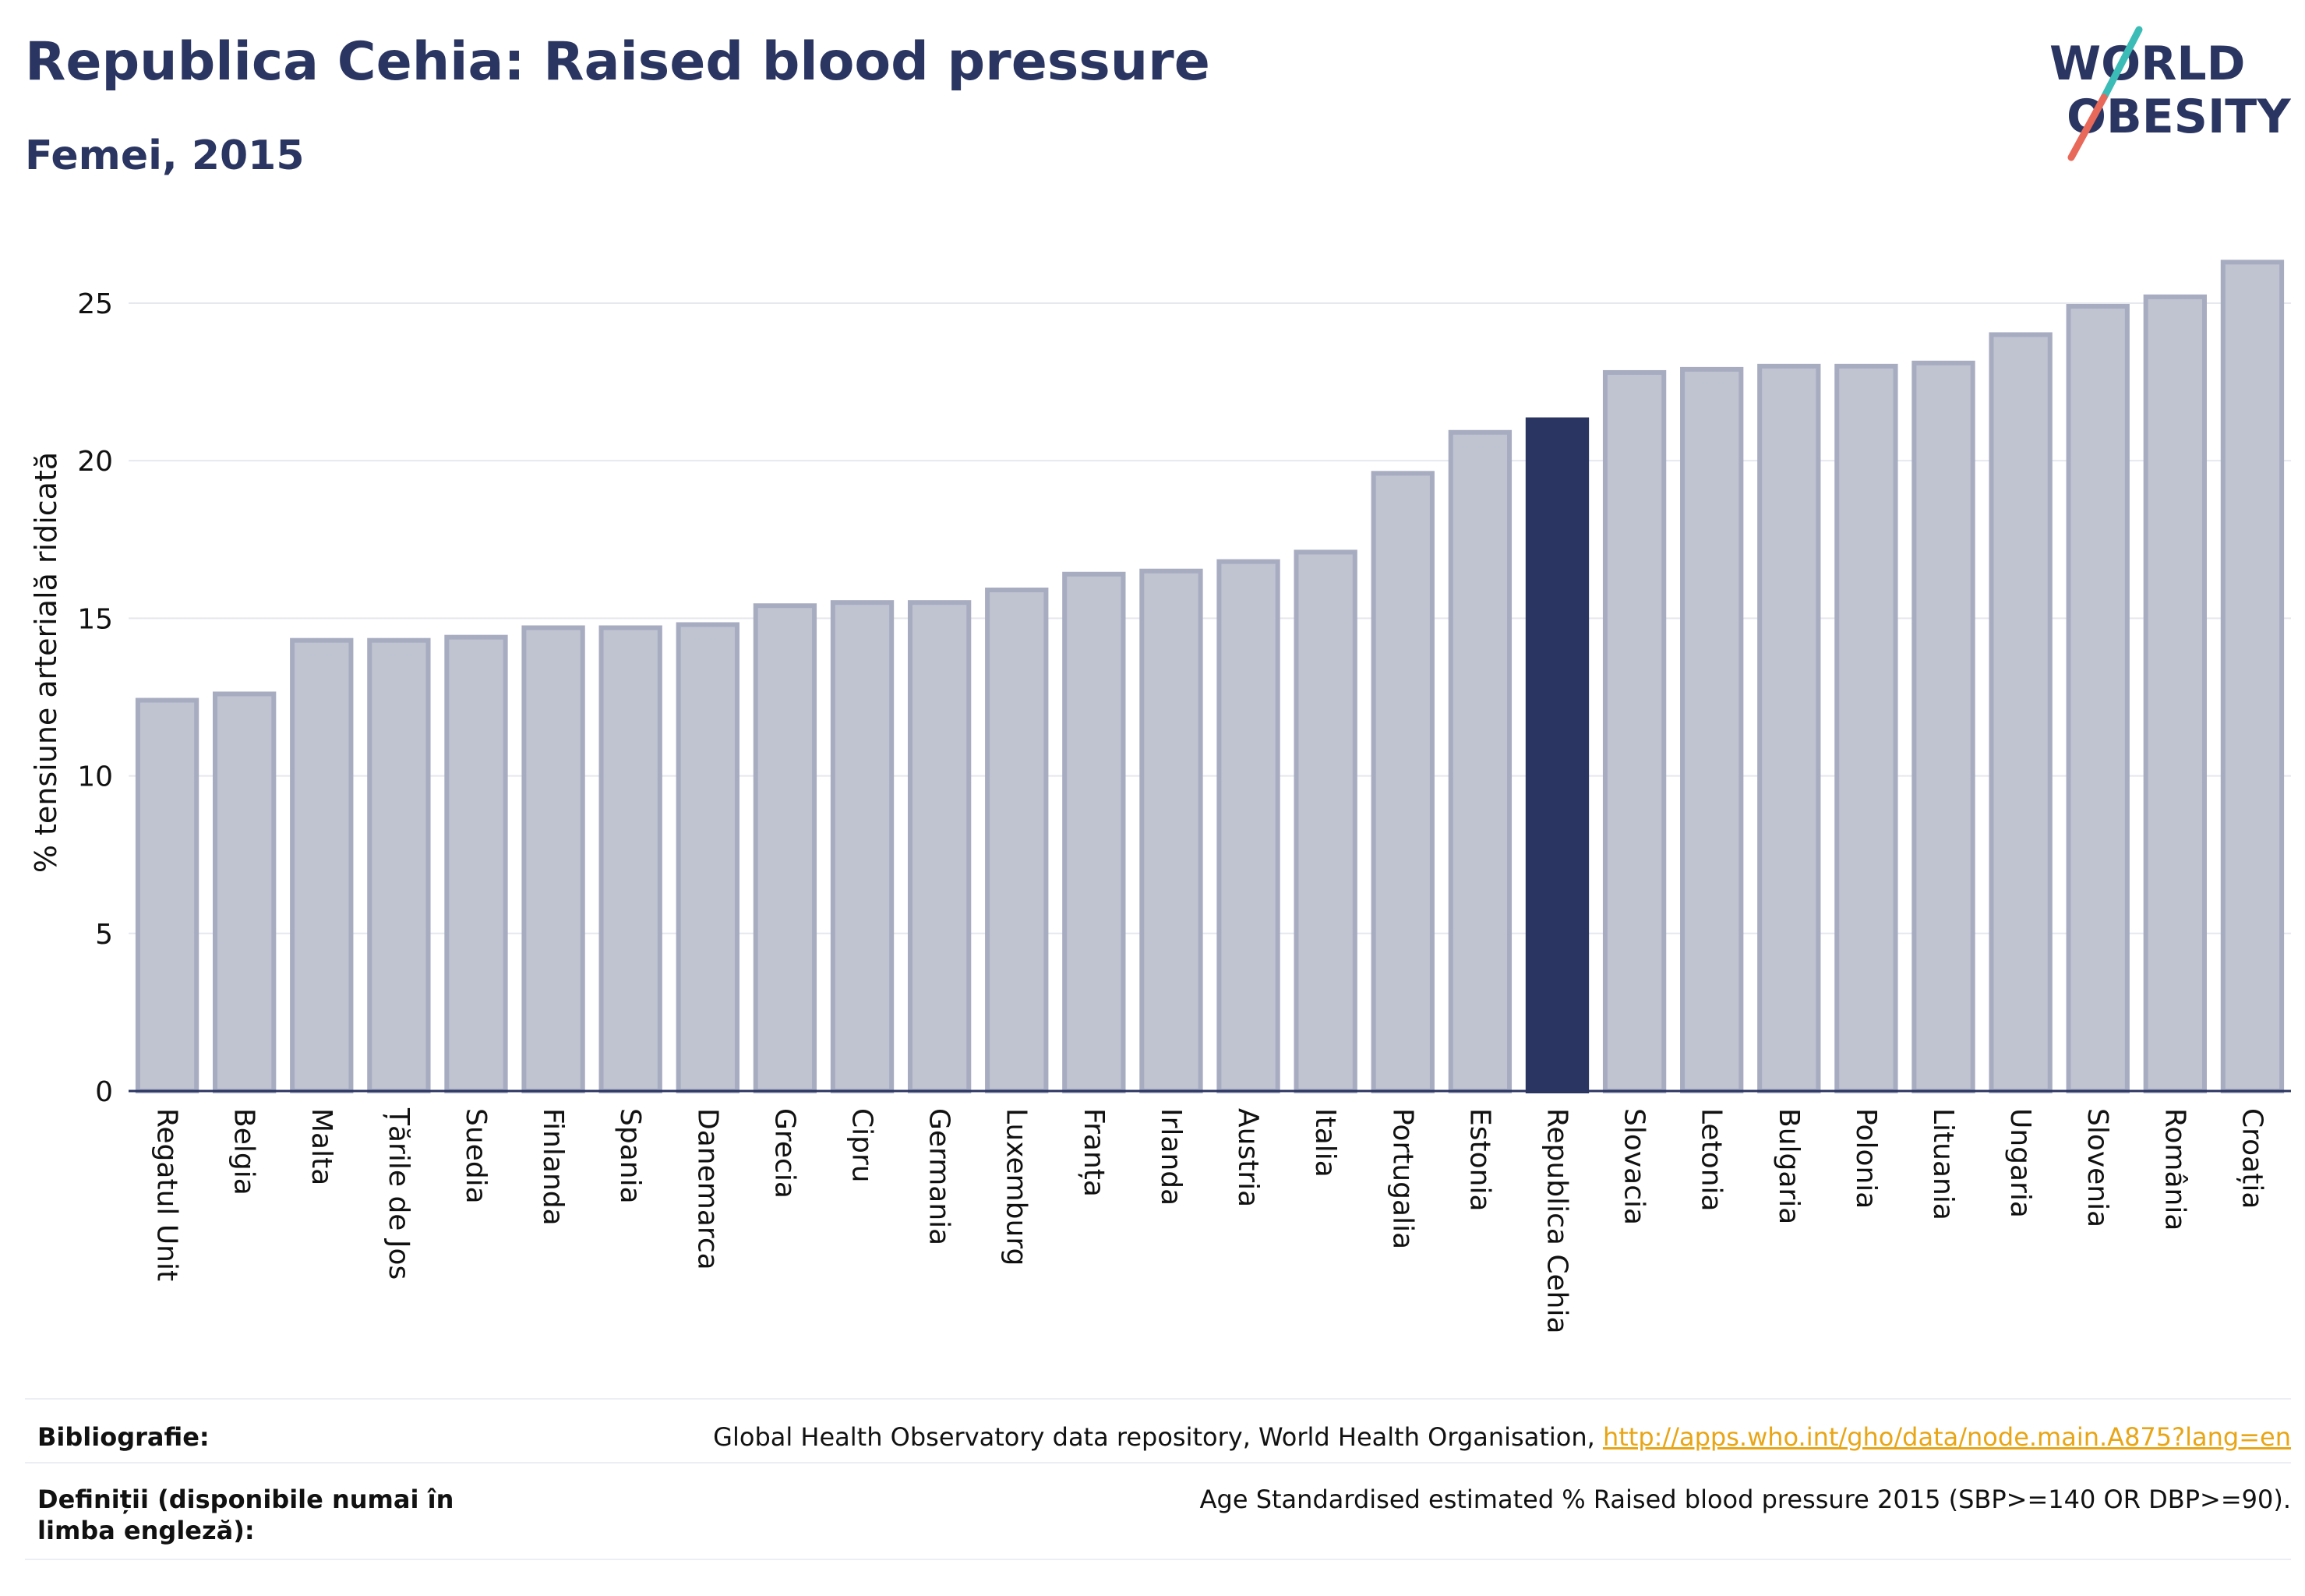 The image size is (2305, 1596). Describe the element at coordinates (2121, 63) in the screenshot. I see `logo-slash-teal` at that location.